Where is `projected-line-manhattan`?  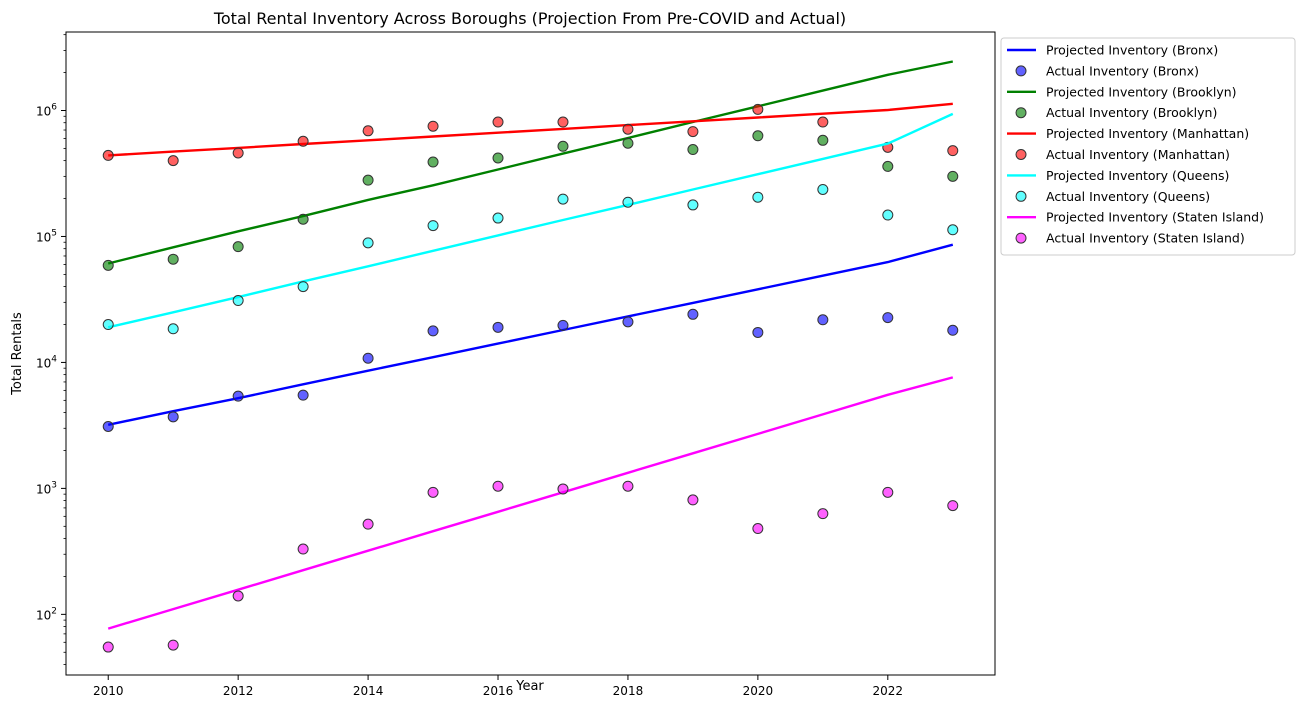 projected-line-manhattan is located at coordinates (530, 129).